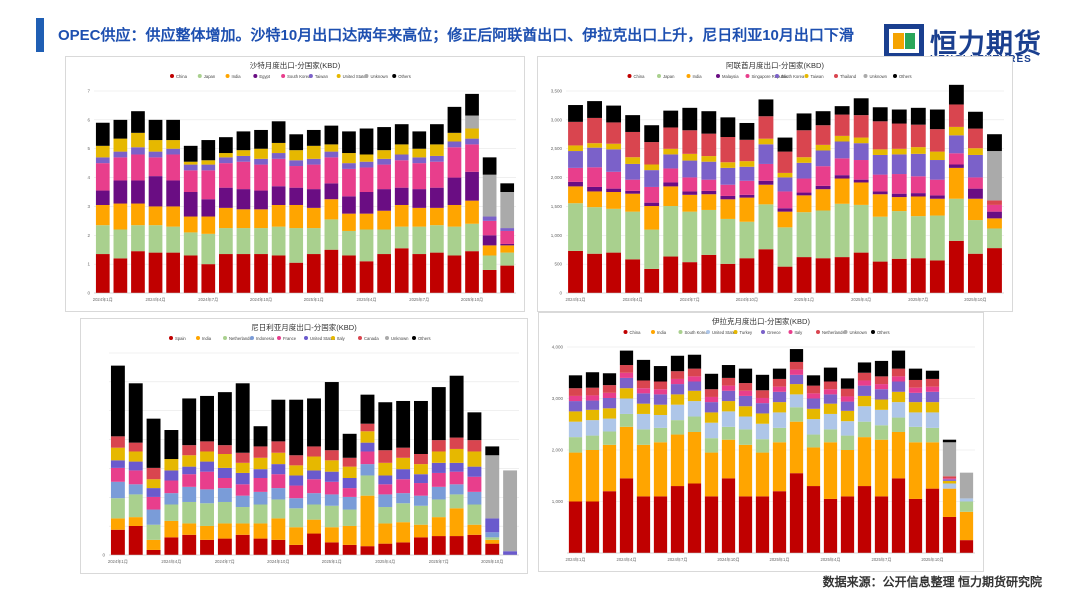 Image resolution: width=1080 pixels, height=608 pixels. What do you see at coordinates (210, 76) in the screenshot?
I see `legend-label: Japan` at bounding box center [210, 76].